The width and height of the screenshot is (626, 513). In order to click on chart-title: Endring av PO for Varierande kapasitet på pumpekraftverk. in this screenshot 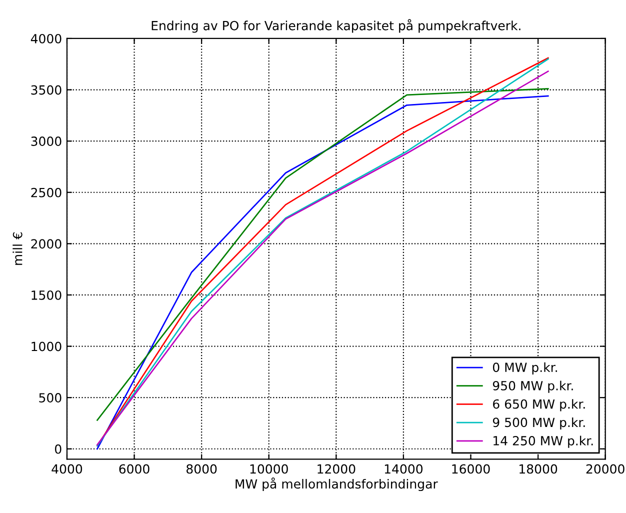, I will do `click(336, 26)`.